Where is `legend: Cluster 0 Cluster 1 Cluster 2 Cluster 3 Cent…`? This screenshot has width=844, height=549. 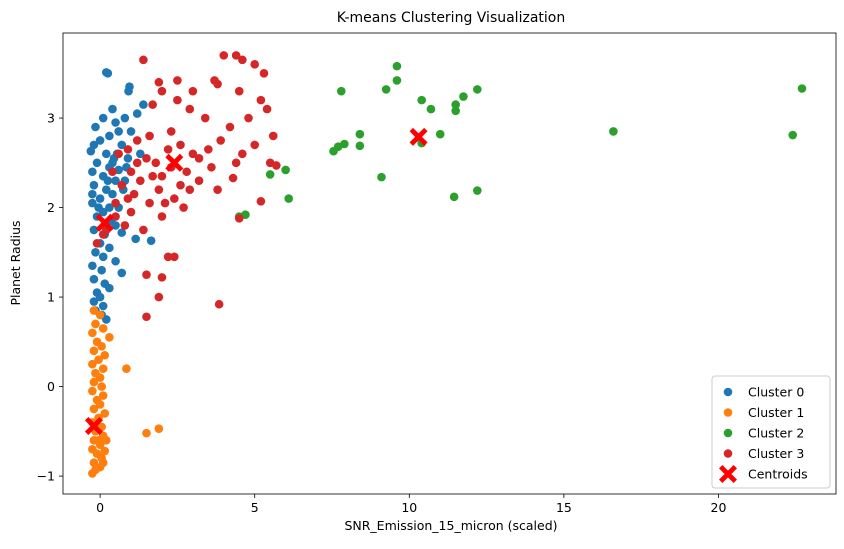 legend: Cluster 0 Cluster 1 Cluster 2 Cluster 3 Cent… is located at coordinates (771, 432).